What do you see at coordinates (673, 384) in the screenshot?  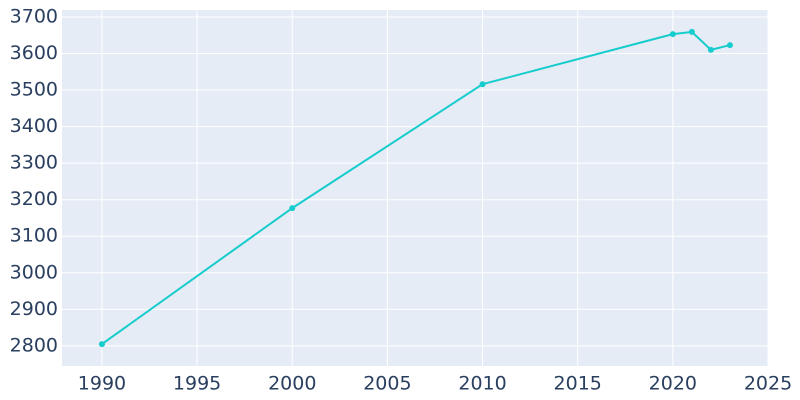 I see `x-tick-label: 2020` at bounding box center [673, 384].